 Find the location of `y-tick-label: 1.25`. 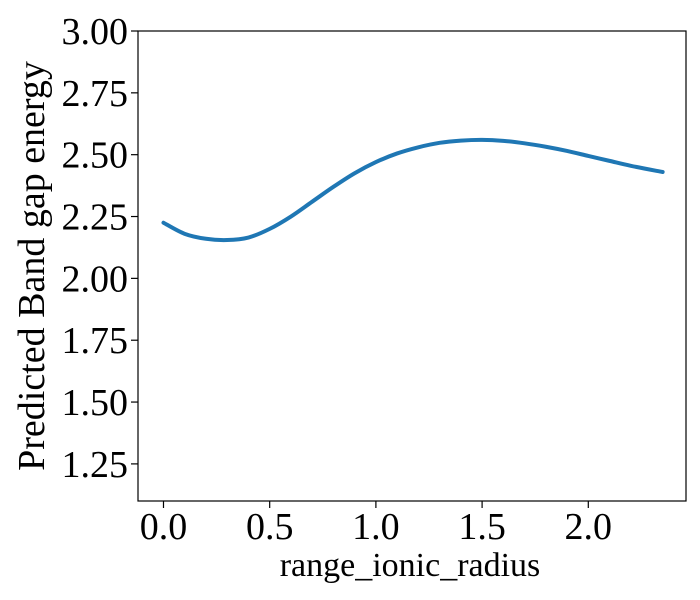

y-tick-label: 1.25 is located at coordinates (95, 465).